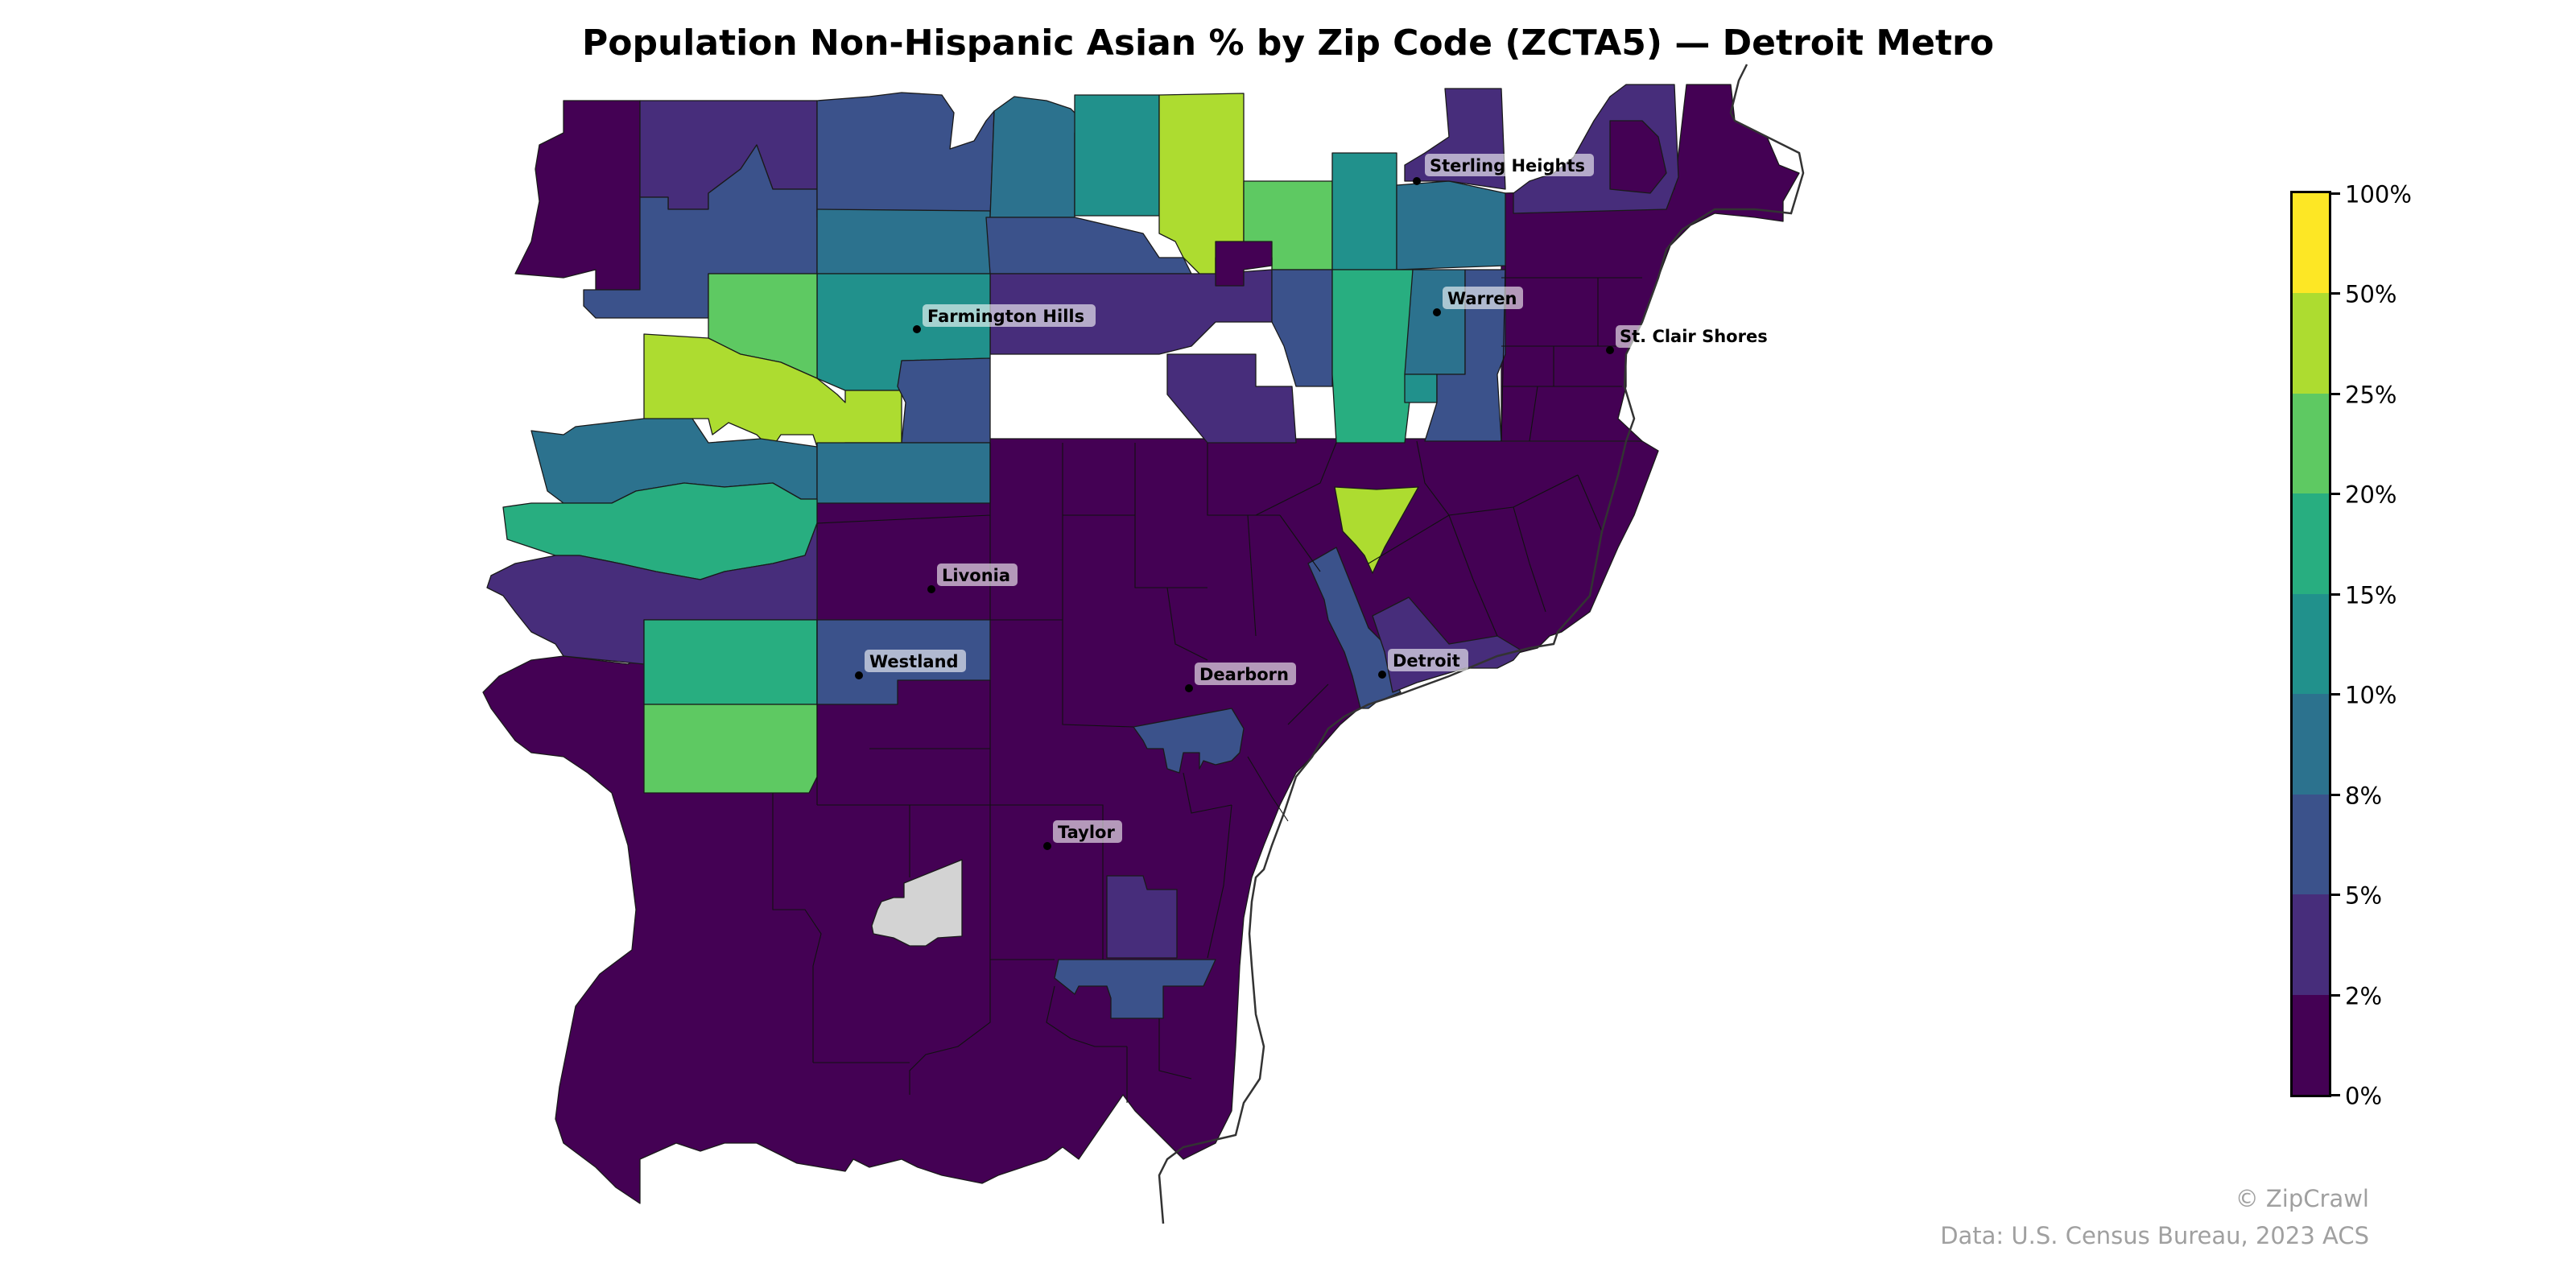  What do you see at coordinates (1142, 917) in the screenshot?
I see `zip-region-romulus-east` at bounding box center [1142, 917].